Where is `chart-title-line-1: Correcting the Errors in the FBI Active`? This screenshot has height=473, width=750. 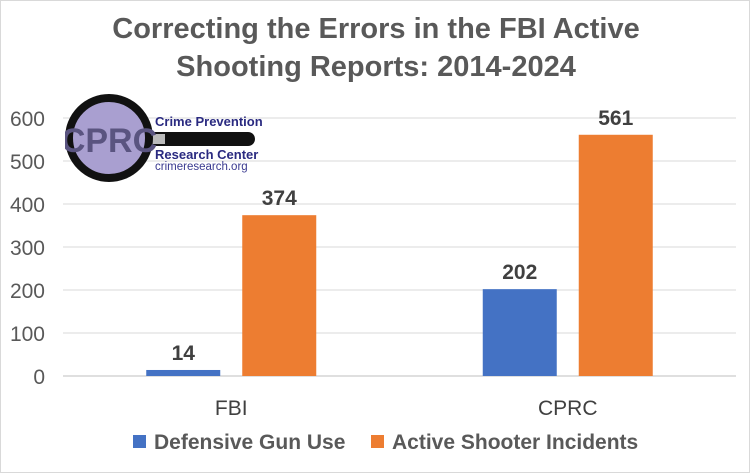
chart-title-line-1: Correcting the Errors in the FBI Active is located at coordinates (376, 29).